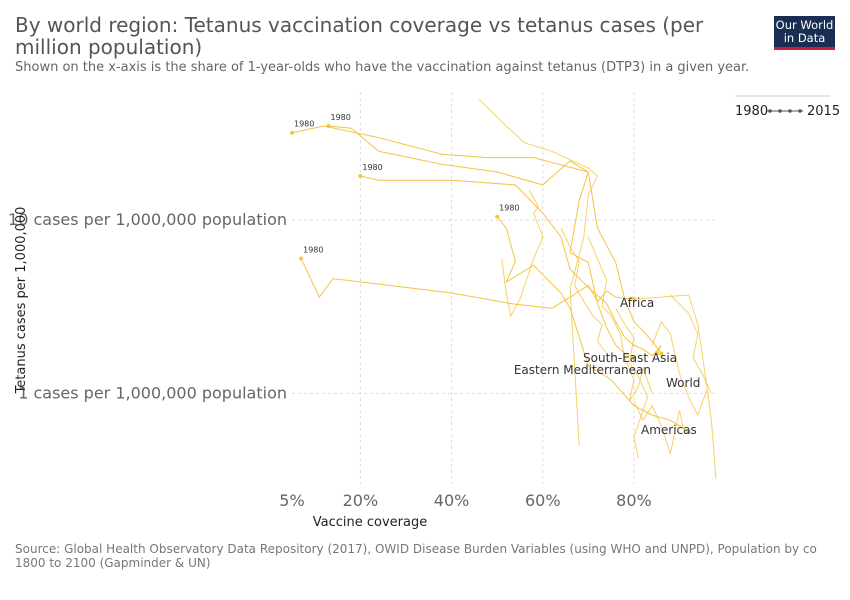 The width and height of the screenshot is (850, 600). I want to click on series-label: South-East Asia, so click(630, 358).